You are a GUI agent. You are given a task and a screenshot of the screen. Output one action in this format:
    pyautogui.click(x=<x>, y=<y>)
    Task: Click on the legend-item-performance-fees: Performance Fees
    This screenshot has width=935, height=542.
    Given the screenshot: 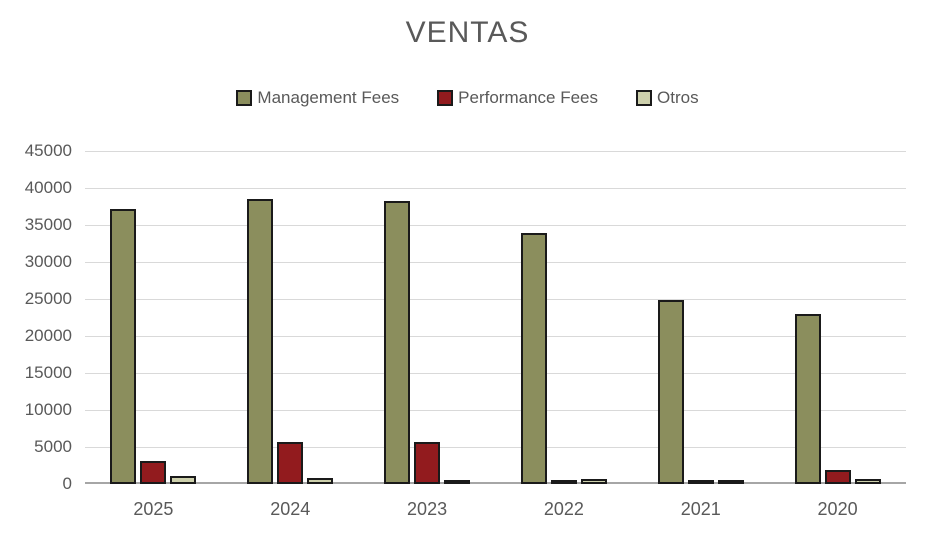 What is the action you would take?
    pyautogui.click(x=517, y=98)
    